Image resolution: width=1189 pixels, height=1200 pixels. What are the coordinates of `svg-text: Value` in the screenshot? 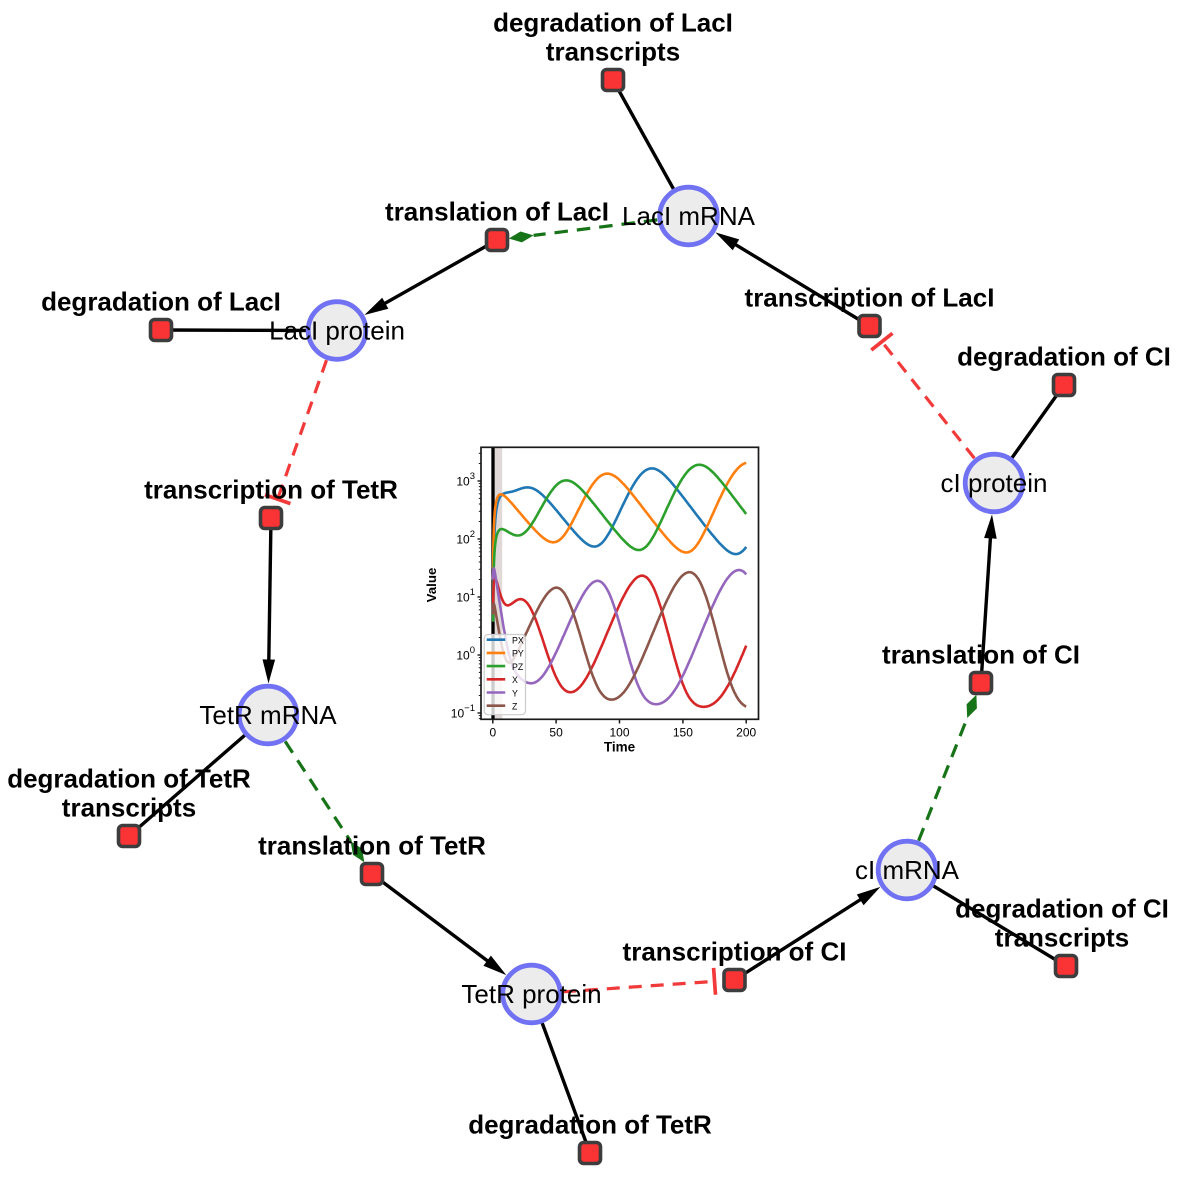 It's located at (431, 585).